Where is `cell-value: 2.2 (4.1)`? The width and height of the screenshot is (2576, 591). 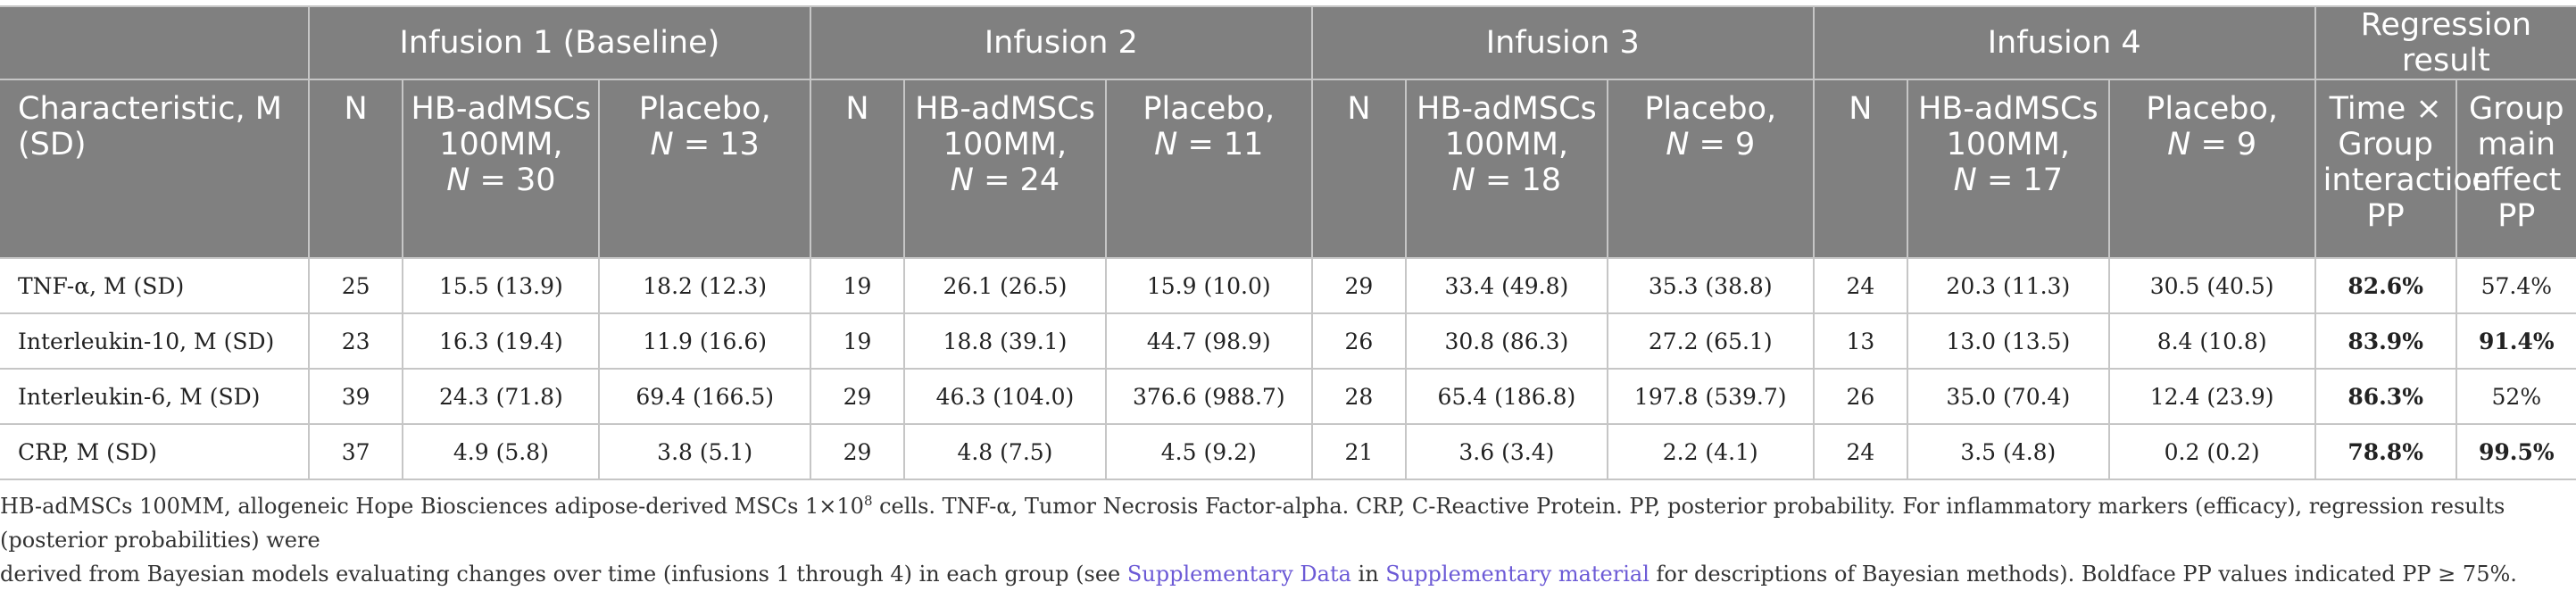 cell-value: 2.2 (4.1) is located at coordinates (1711, 451).